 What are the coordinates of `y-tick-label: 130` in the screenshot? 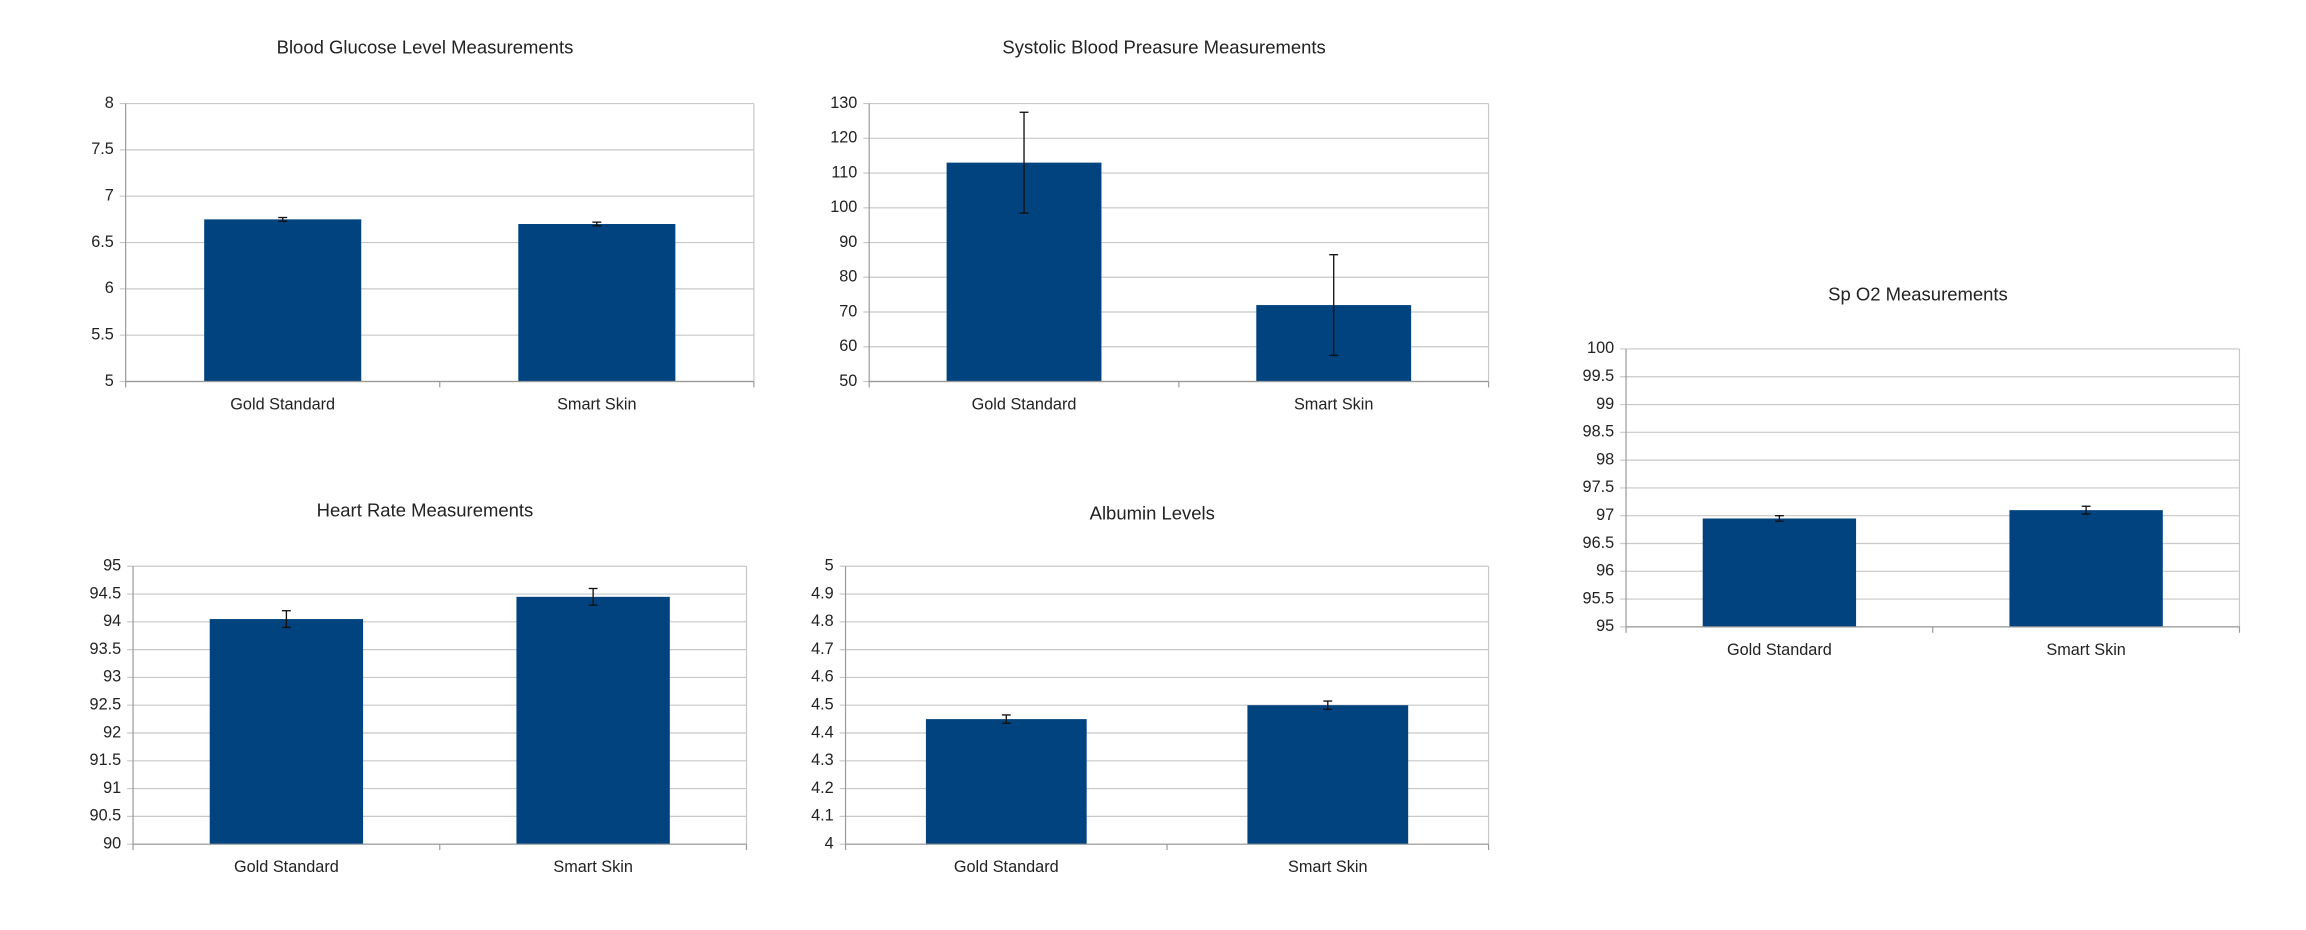 It's located at (843, 103).